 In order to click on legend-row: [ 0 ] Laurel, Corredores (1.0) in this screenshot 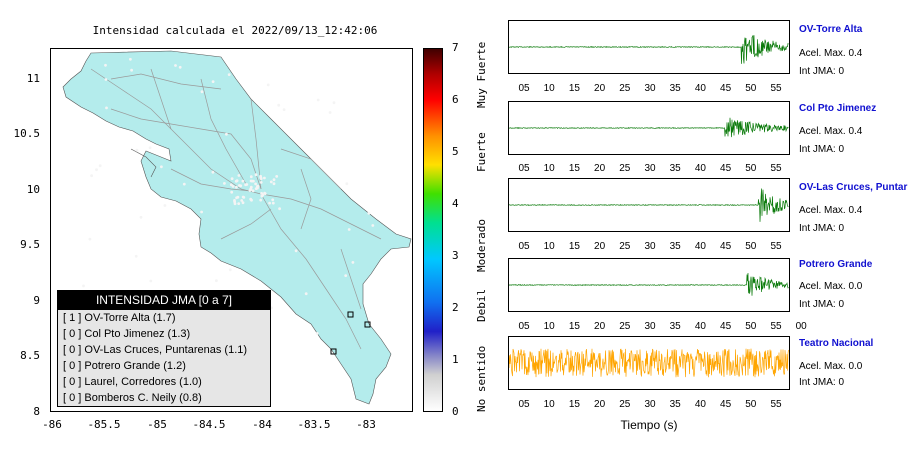, I will do `click(132, 382)`.